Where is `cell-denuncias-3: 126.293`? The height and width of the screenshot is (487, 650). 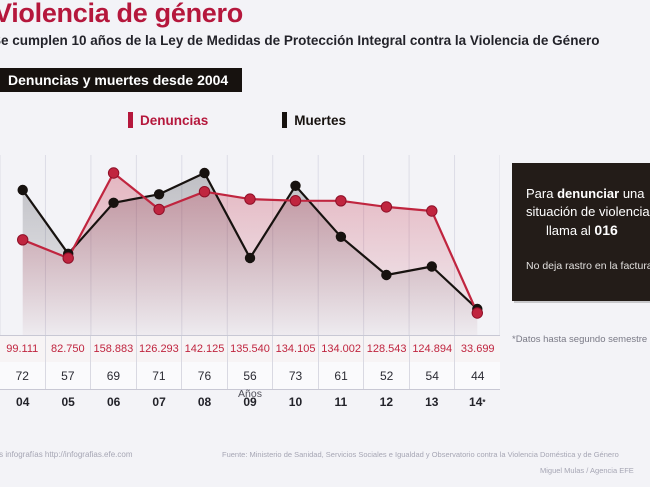
cell-denuncias-3: 126.293 is located at coordinates (158, 348).